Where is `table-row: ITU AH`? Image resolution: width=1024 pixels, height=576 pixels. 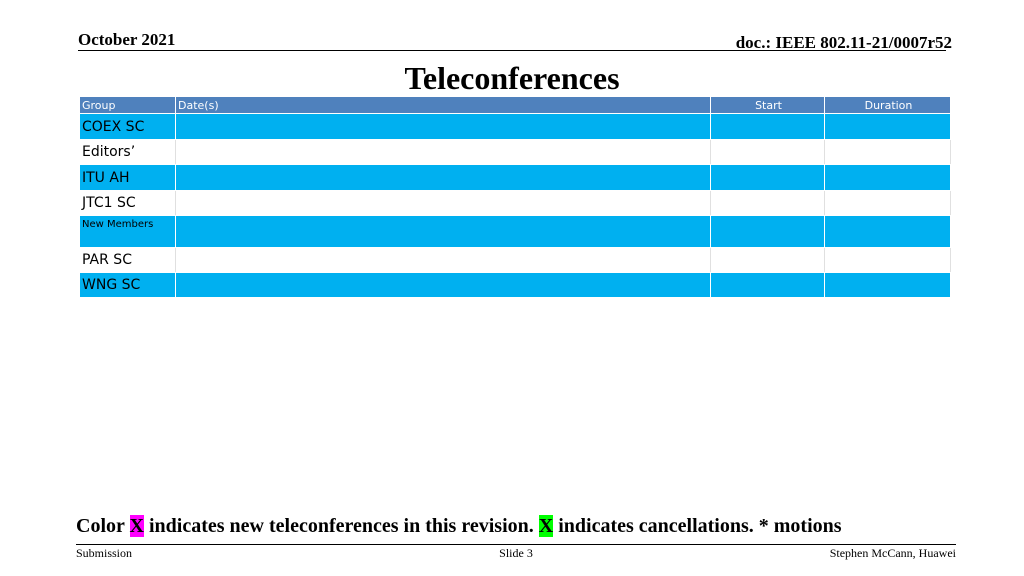
table-row: ITU AH is located at coordinates (515, 178).